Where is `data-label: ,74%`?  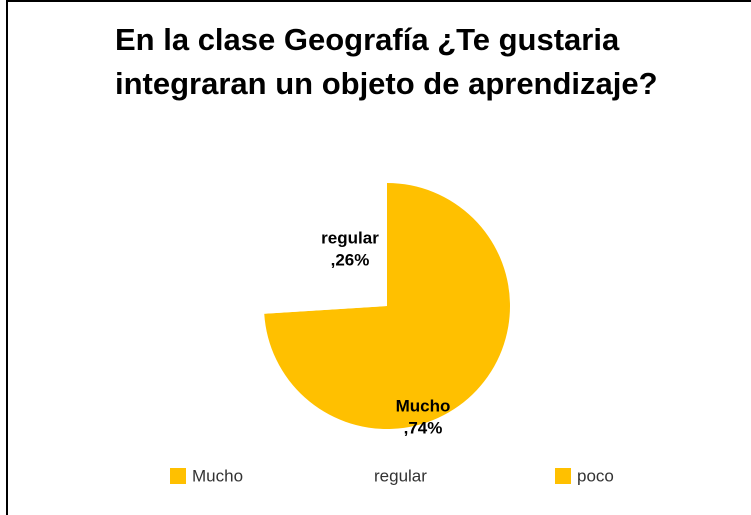 data-label: ,74% is located at coordinates (423, 427).